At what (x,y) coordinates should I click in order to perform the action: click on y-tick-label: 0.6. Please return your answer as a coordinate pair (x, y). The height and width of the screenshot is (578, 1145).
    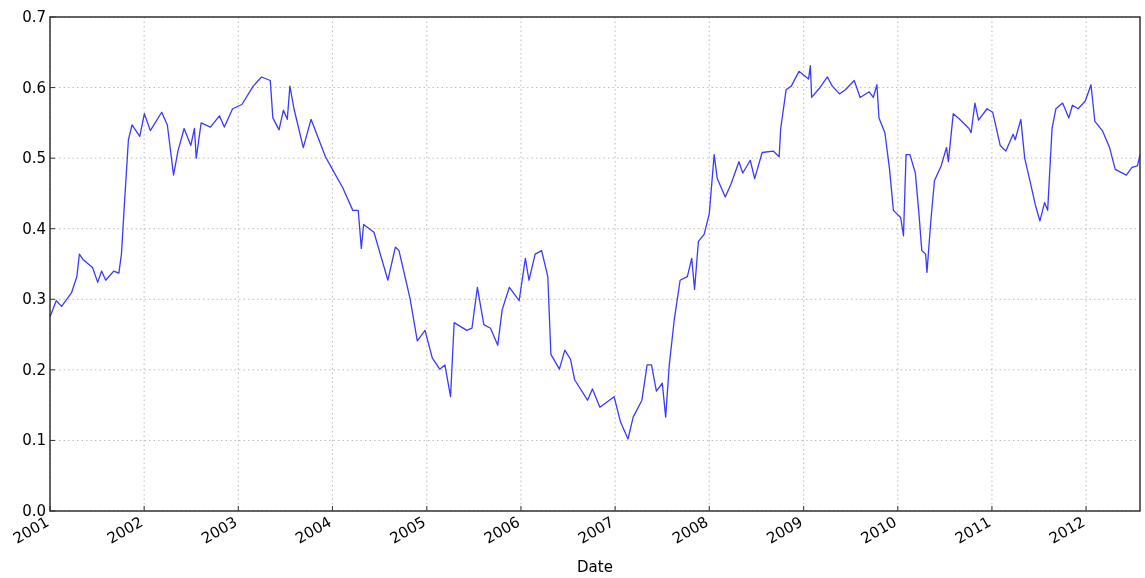
    Looking at the image, I should click on (34, 87).